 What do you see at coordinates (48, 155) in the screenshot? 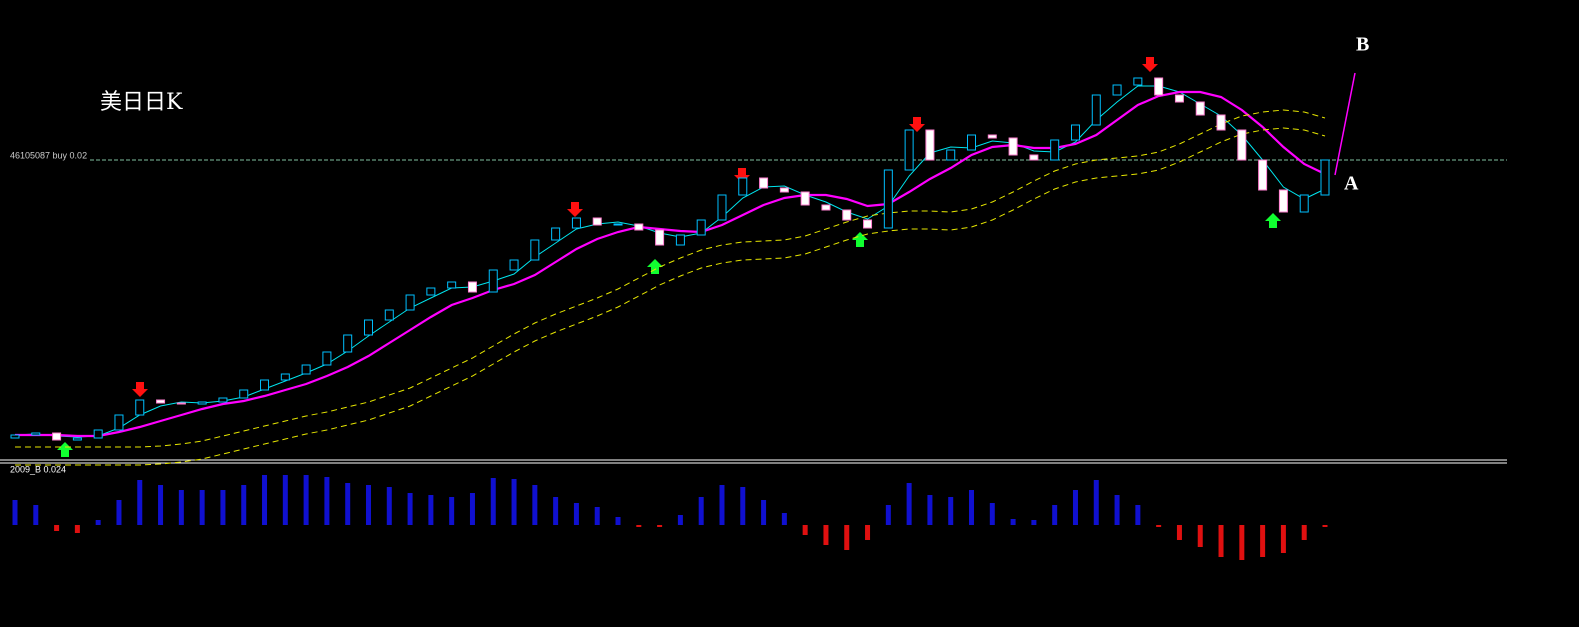
I see `order-label: 46105087 buy 0.02` at bounding box center [48, 155].